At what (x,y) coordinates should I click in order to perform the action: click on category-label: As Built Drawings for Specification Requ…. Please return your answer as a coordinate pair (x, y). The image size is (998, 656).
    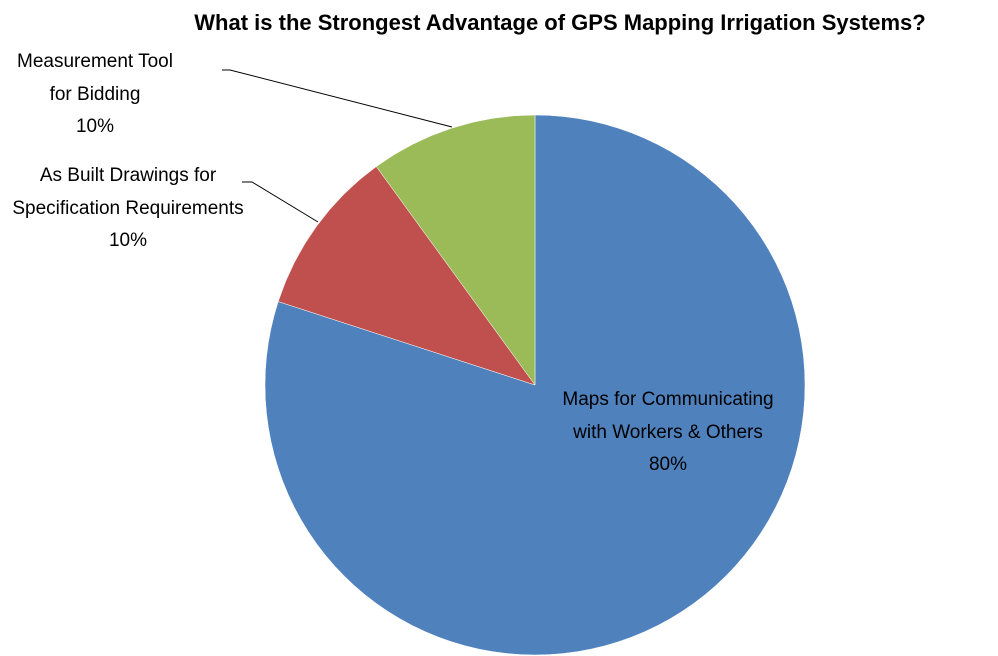
    Looking at the image, I should click on (128, 192).